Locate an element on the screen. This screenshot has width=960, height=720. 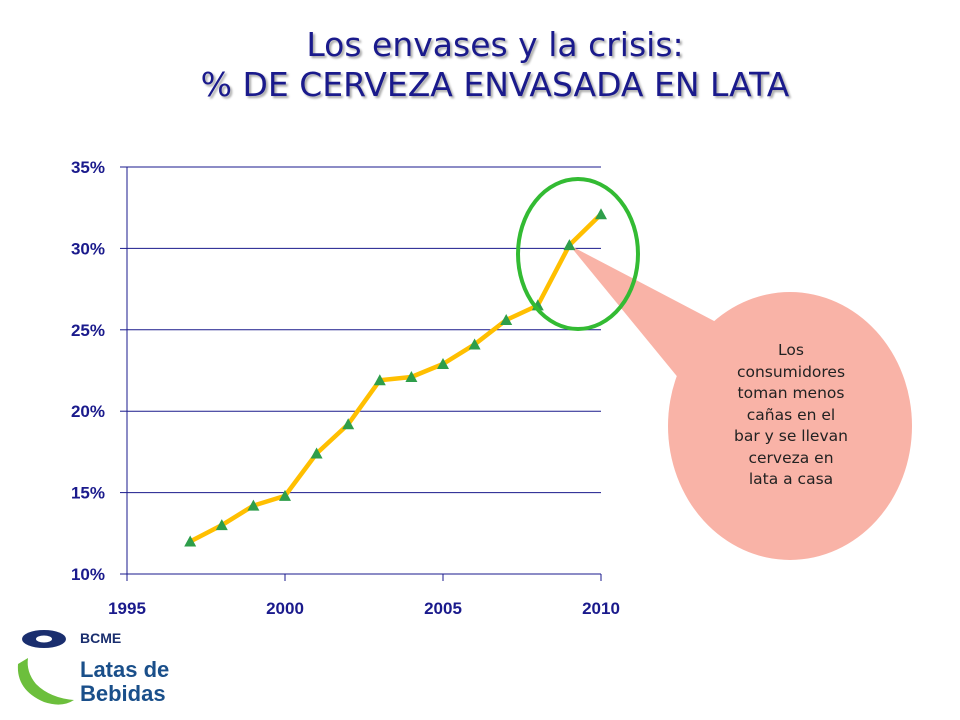
chart-title-line1: Los envases y la crisis: is located at coordinates (495, 44).